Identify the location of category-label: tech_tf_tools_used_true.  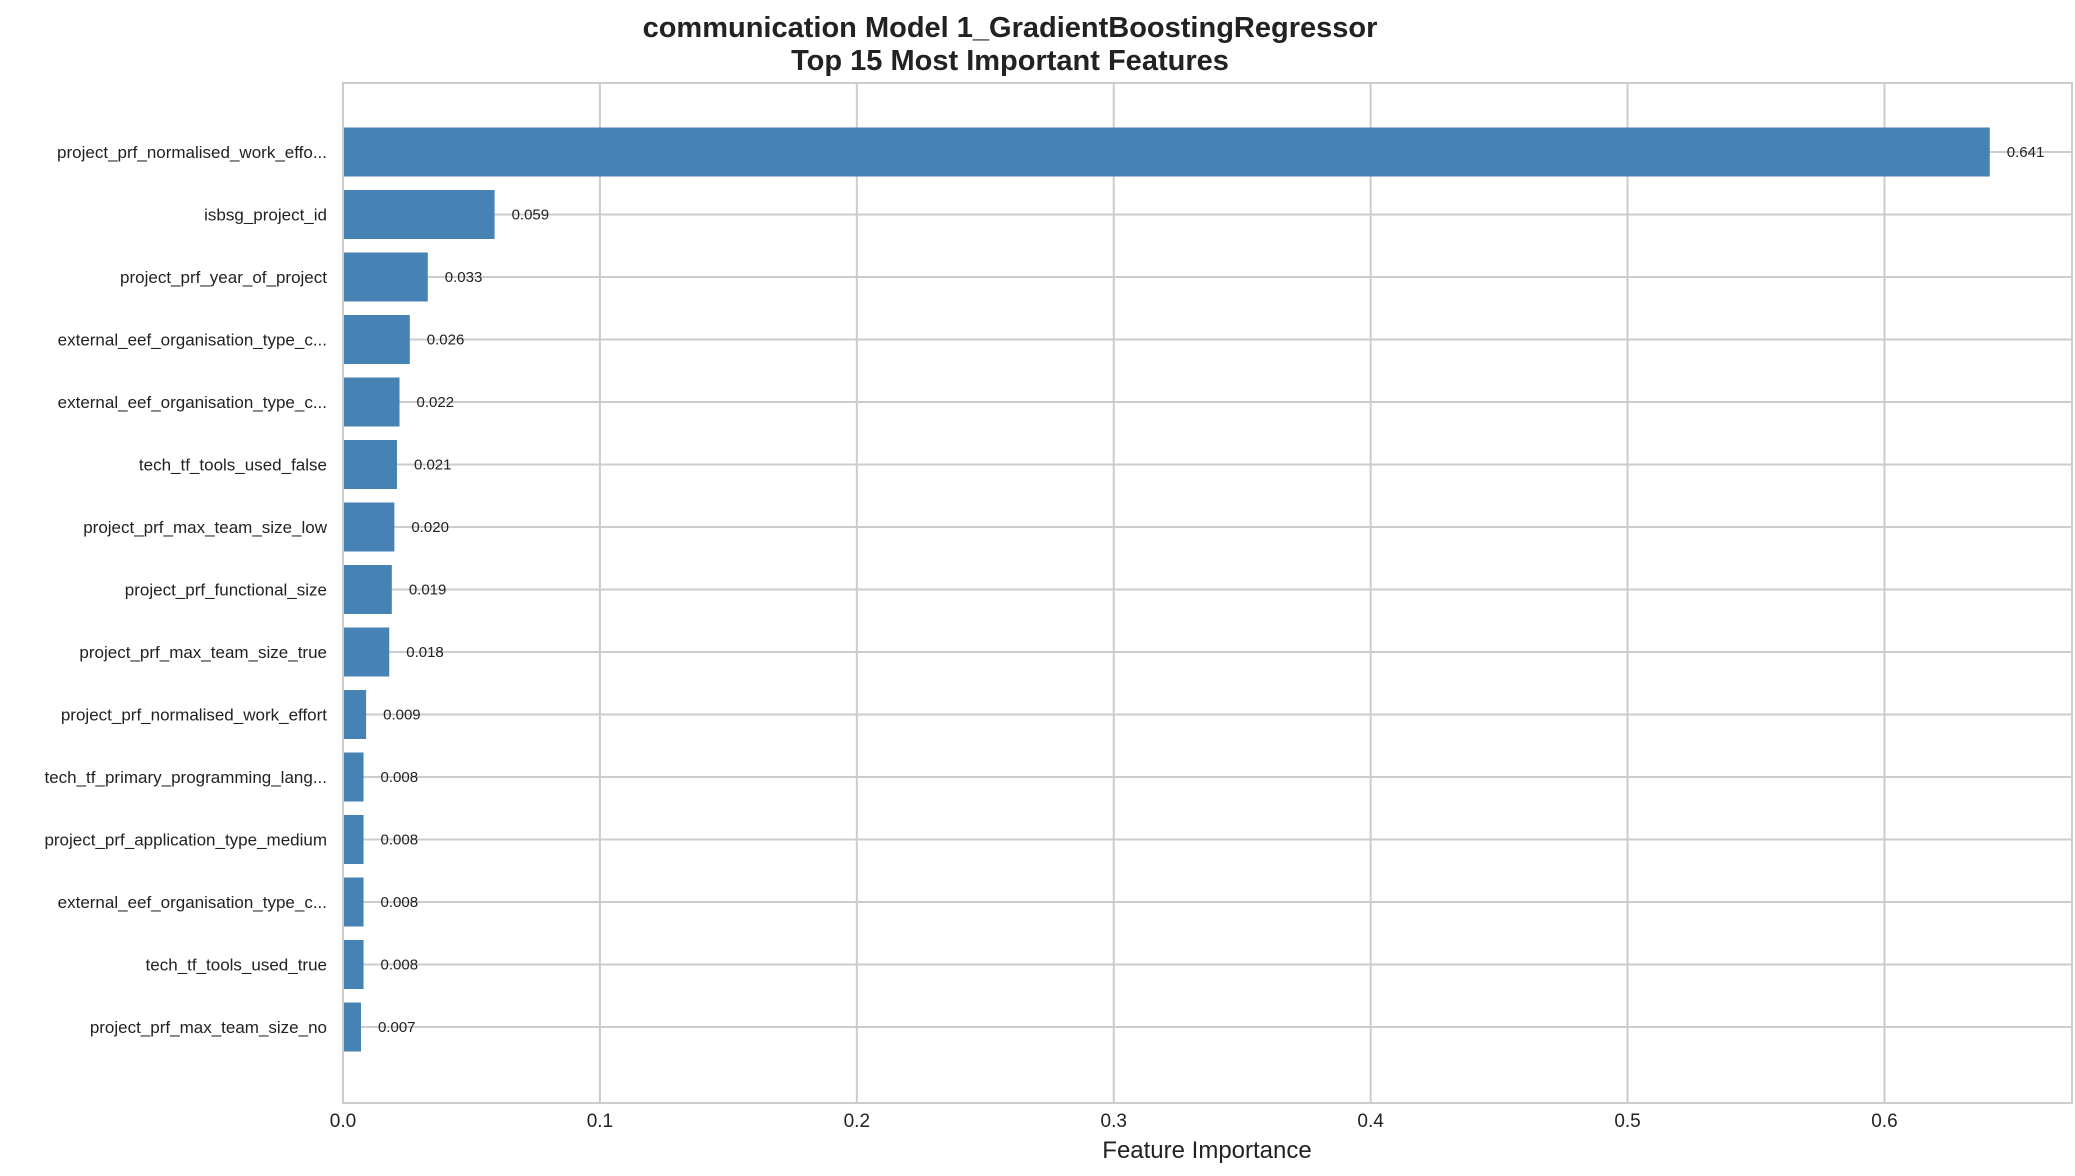
(236, 965).